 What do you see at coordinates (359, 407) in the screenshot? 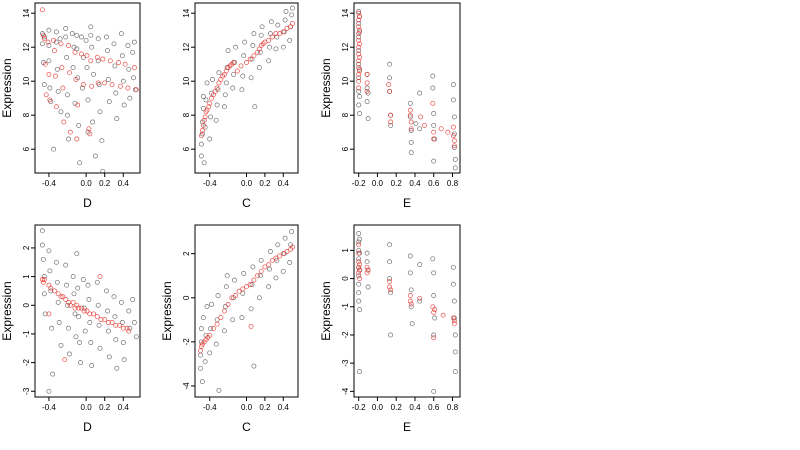
I see `x-tick-label: -0.2` at bounding box center [359, 407].